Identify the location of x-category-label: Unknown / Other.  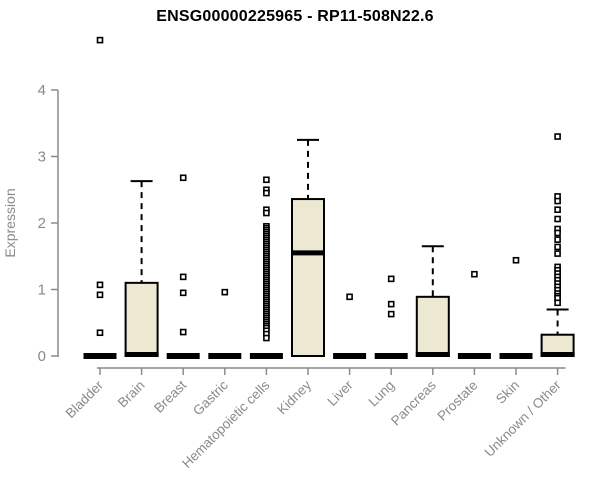
(522, 418).